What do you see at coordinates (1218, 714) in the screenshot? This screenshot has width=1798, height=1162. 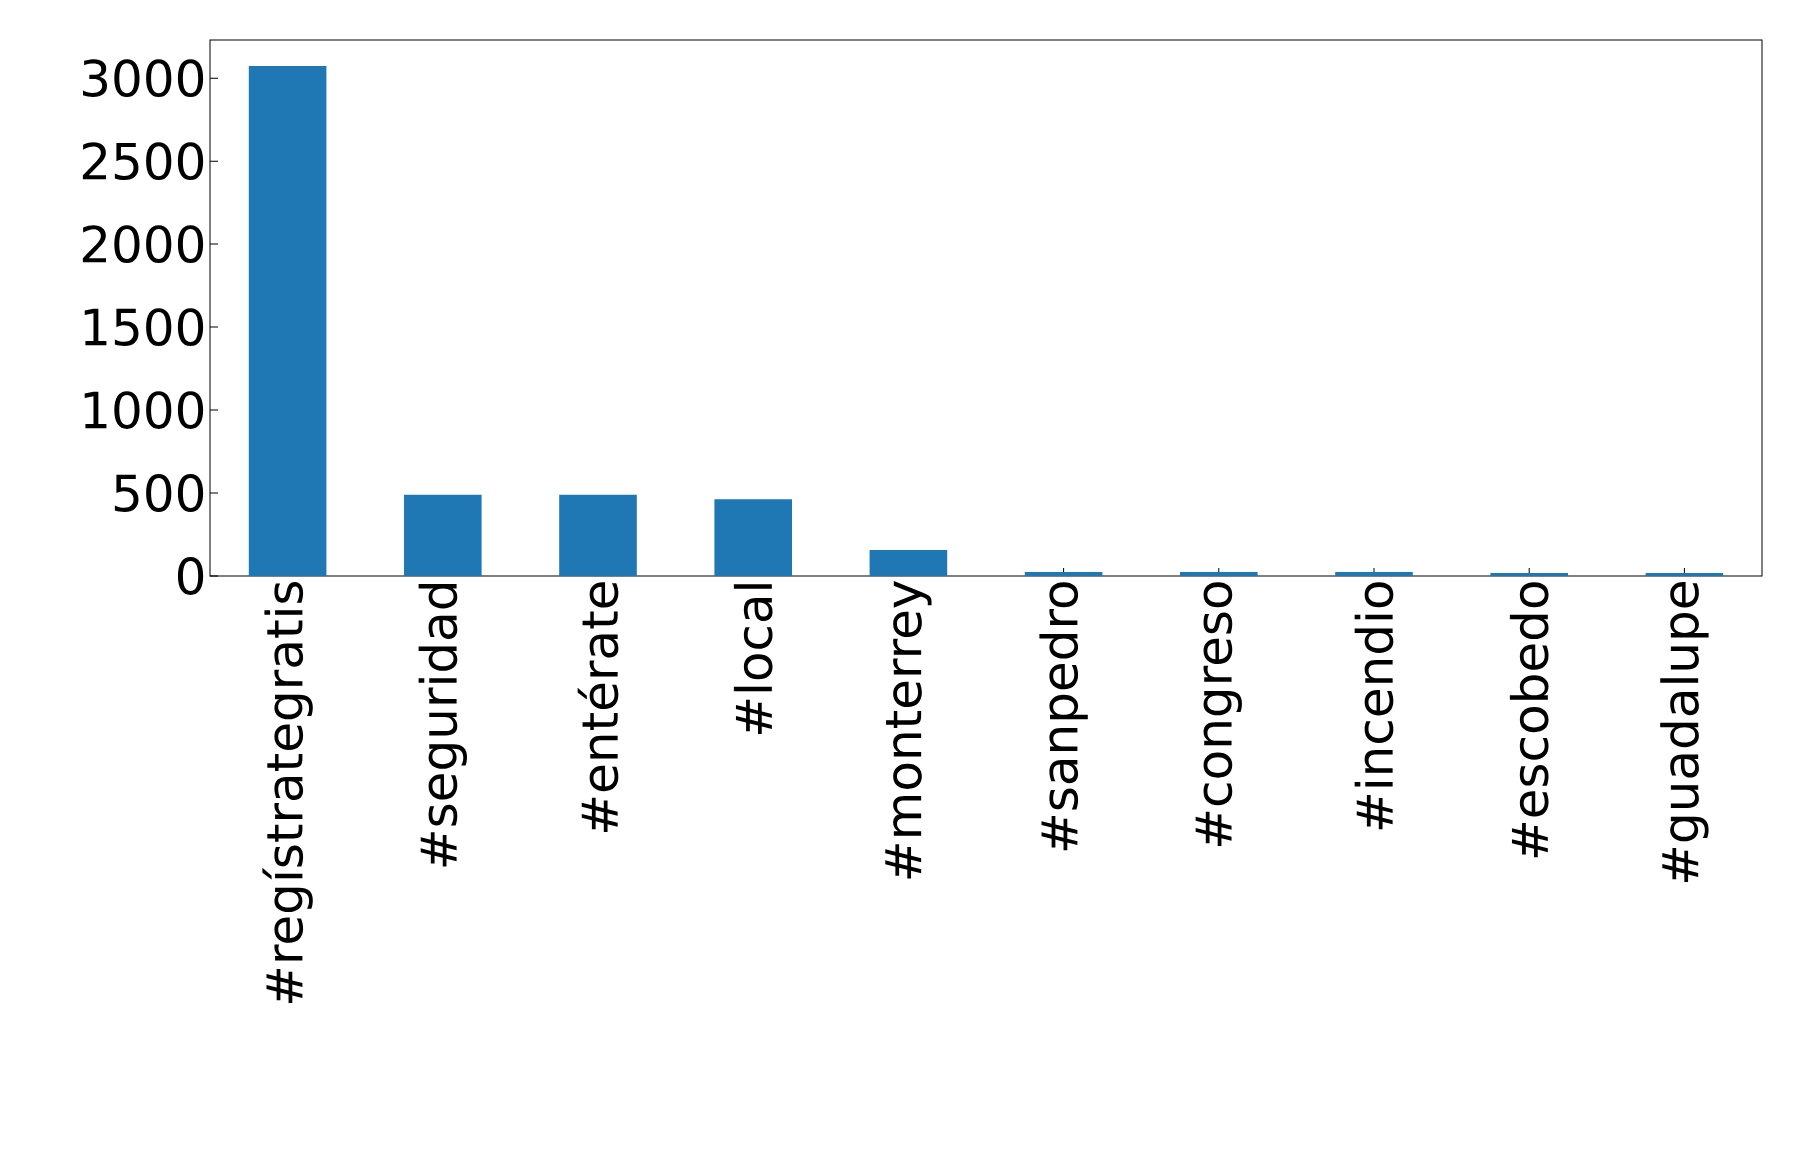 I see `x-tick-label: #congreso` at bounding box center [1218, 714].